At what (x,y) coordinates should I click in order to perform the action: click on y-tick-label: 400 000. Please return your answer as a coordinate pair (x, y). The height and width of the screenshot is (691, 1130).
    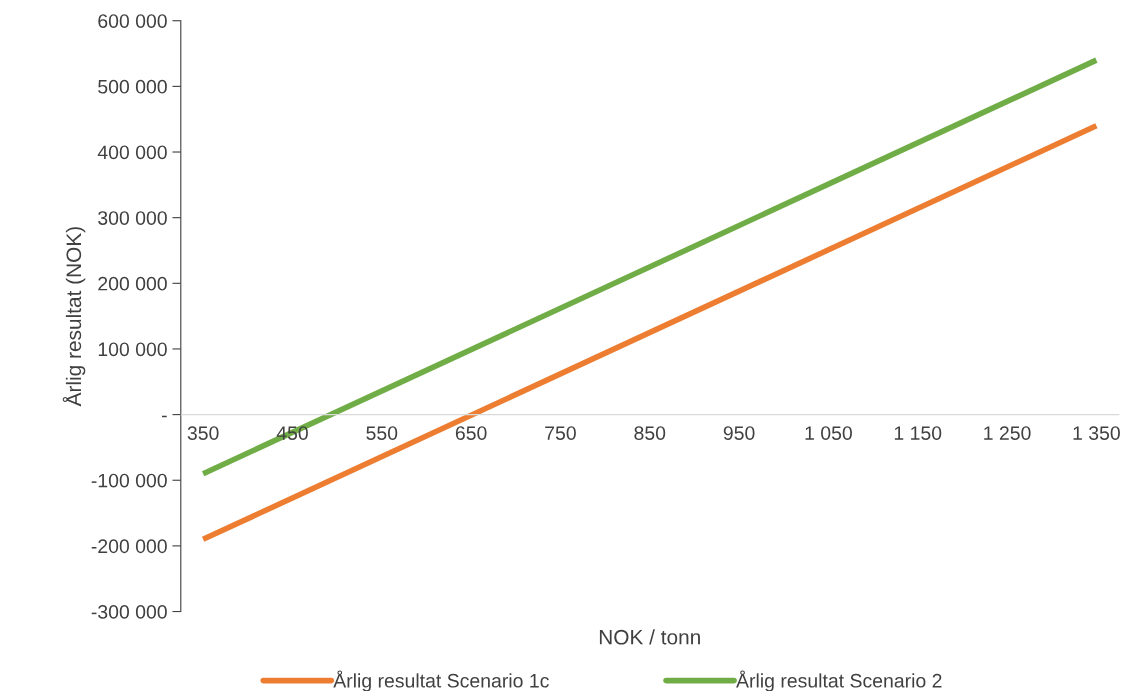
    Looking at the image, I should click on (132, 152).